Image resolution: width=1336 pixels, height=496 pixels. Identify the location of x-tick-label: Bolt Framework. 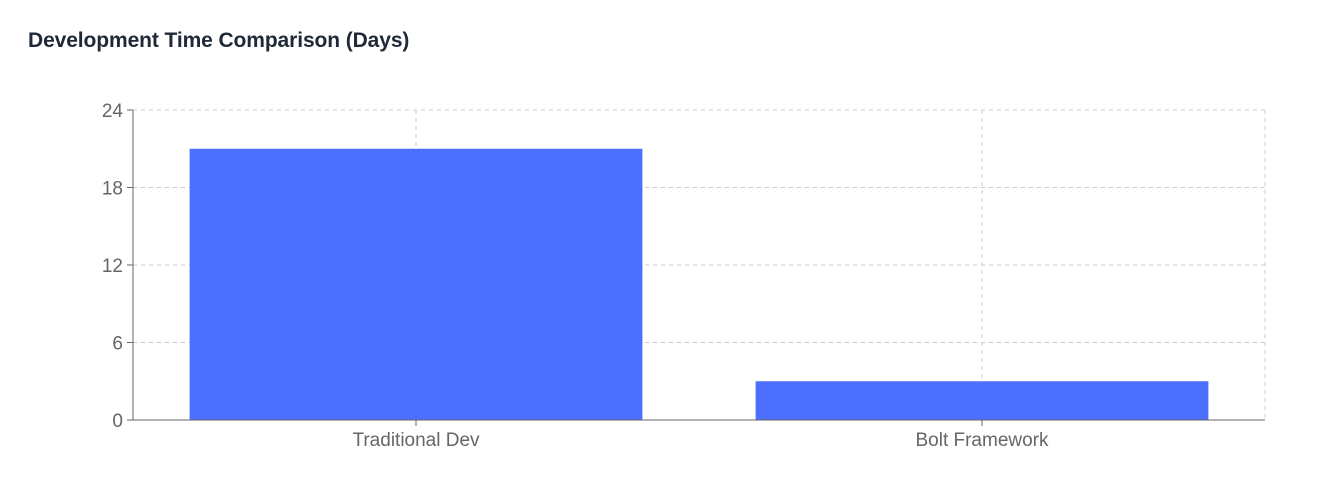
(982, 440).